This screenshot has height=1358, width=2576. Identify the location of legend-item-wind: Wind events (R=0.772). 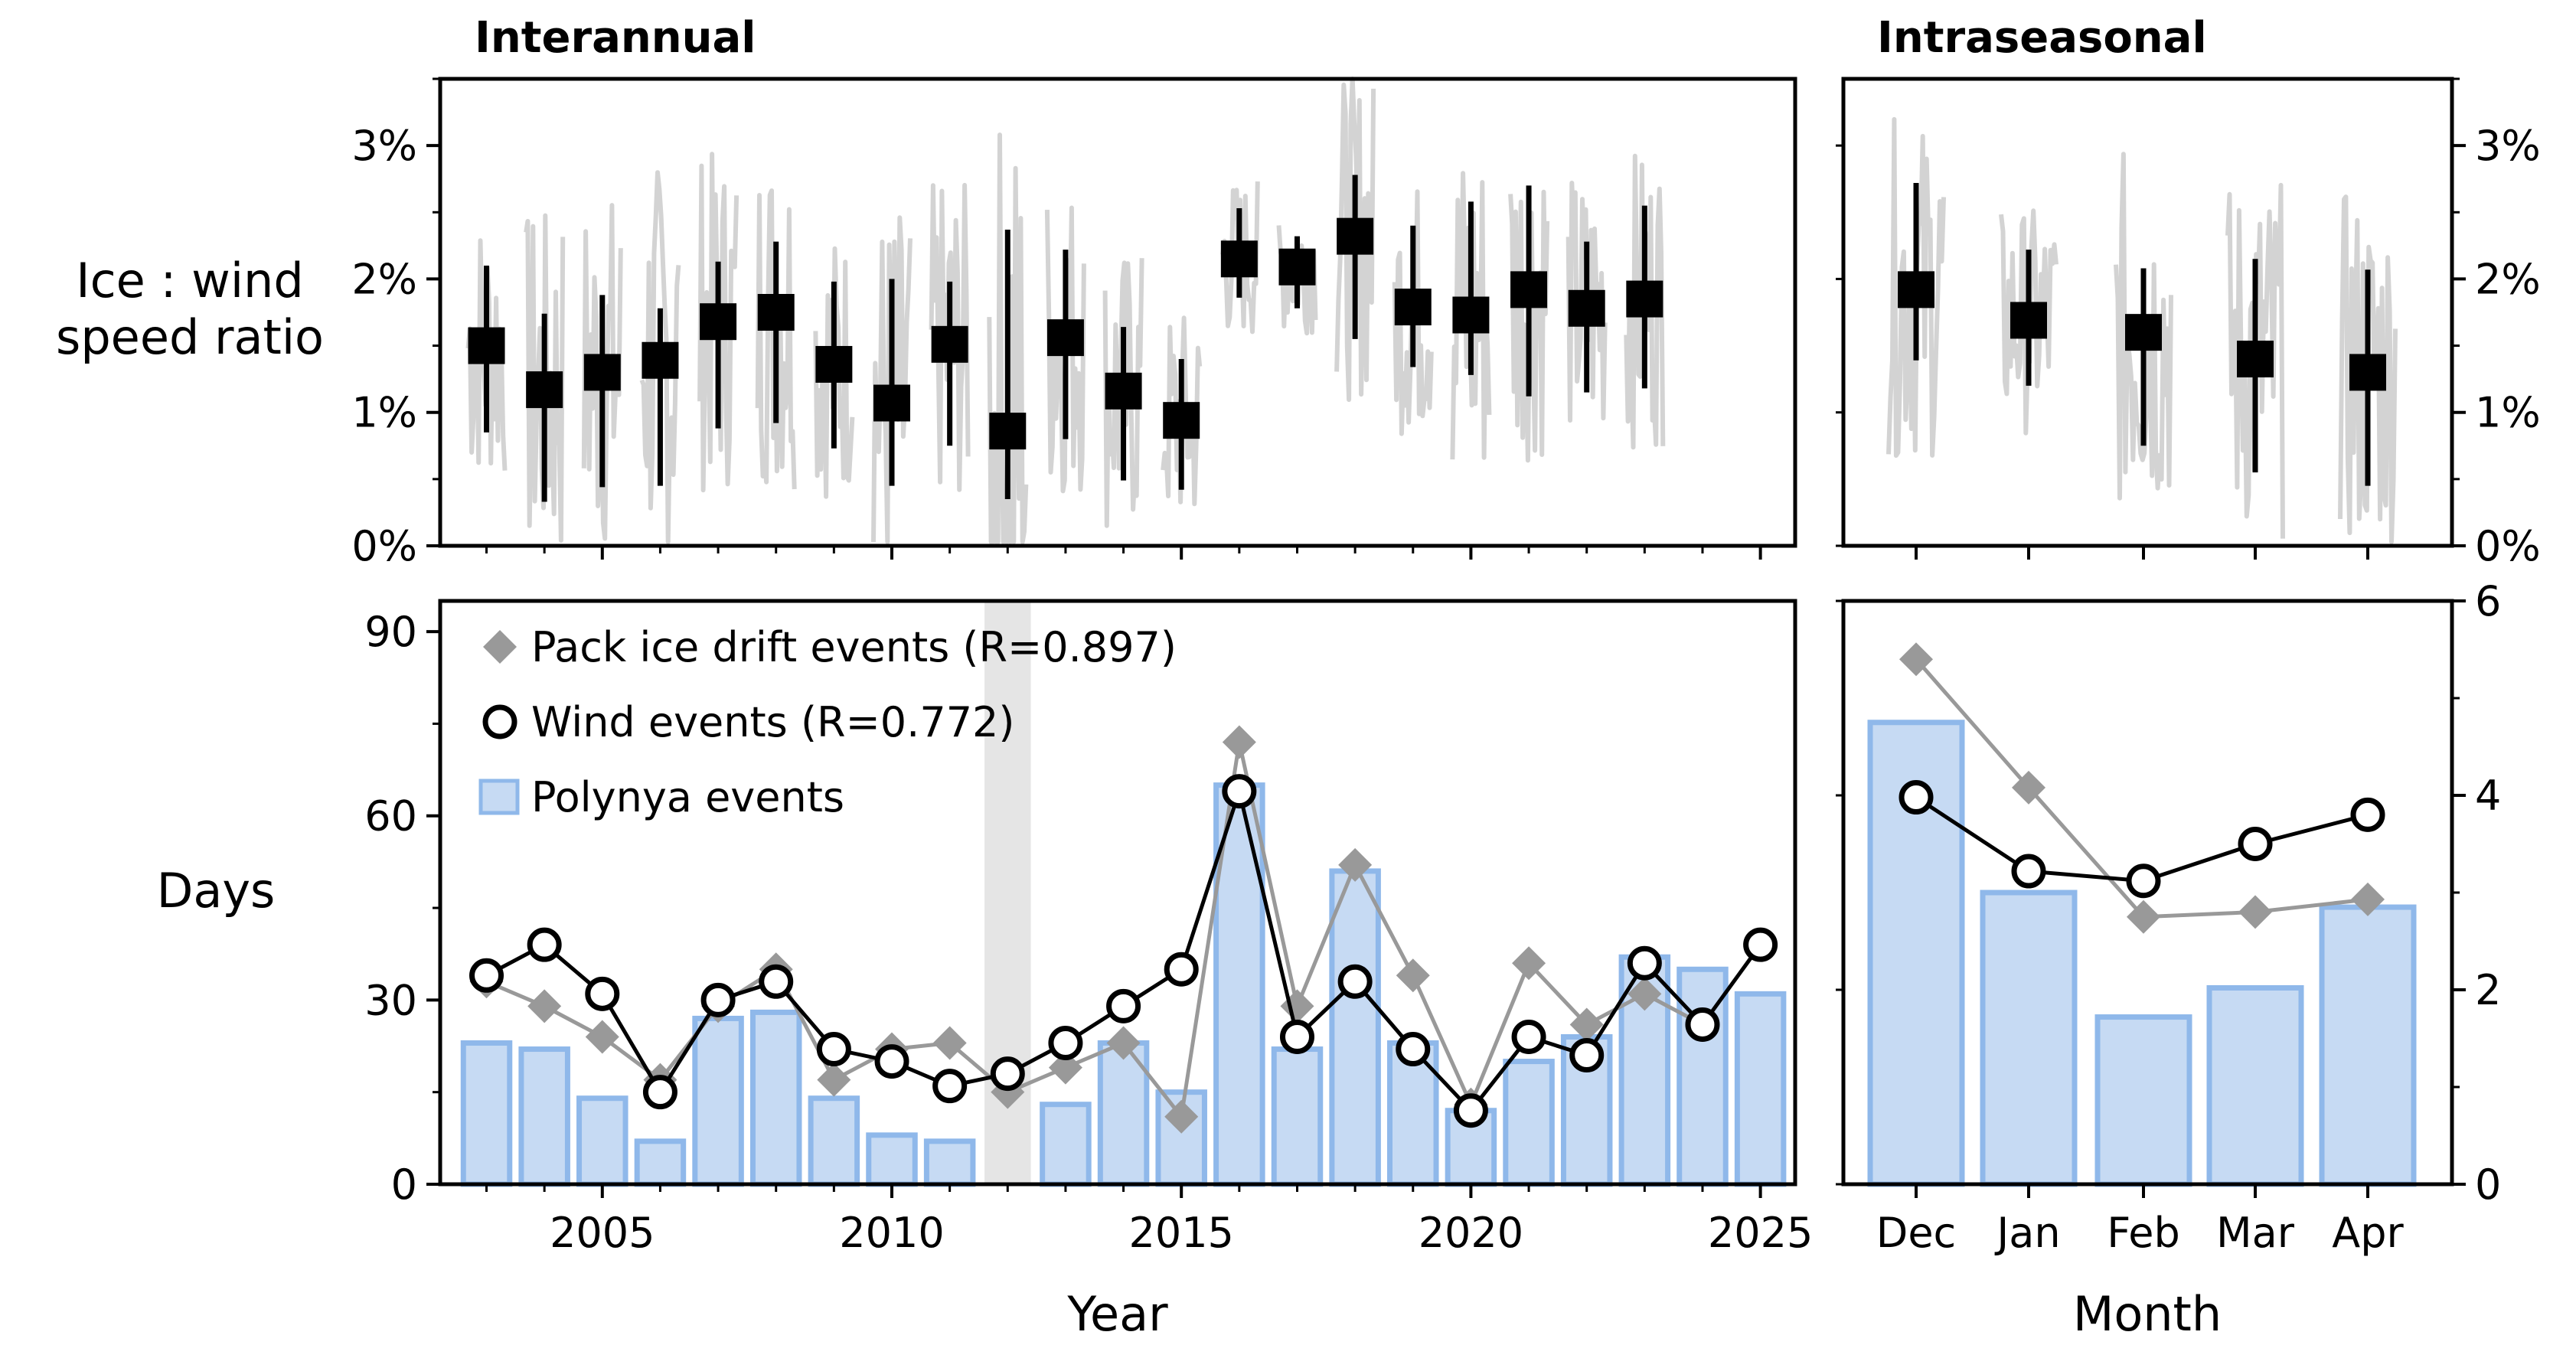
(748, 722).